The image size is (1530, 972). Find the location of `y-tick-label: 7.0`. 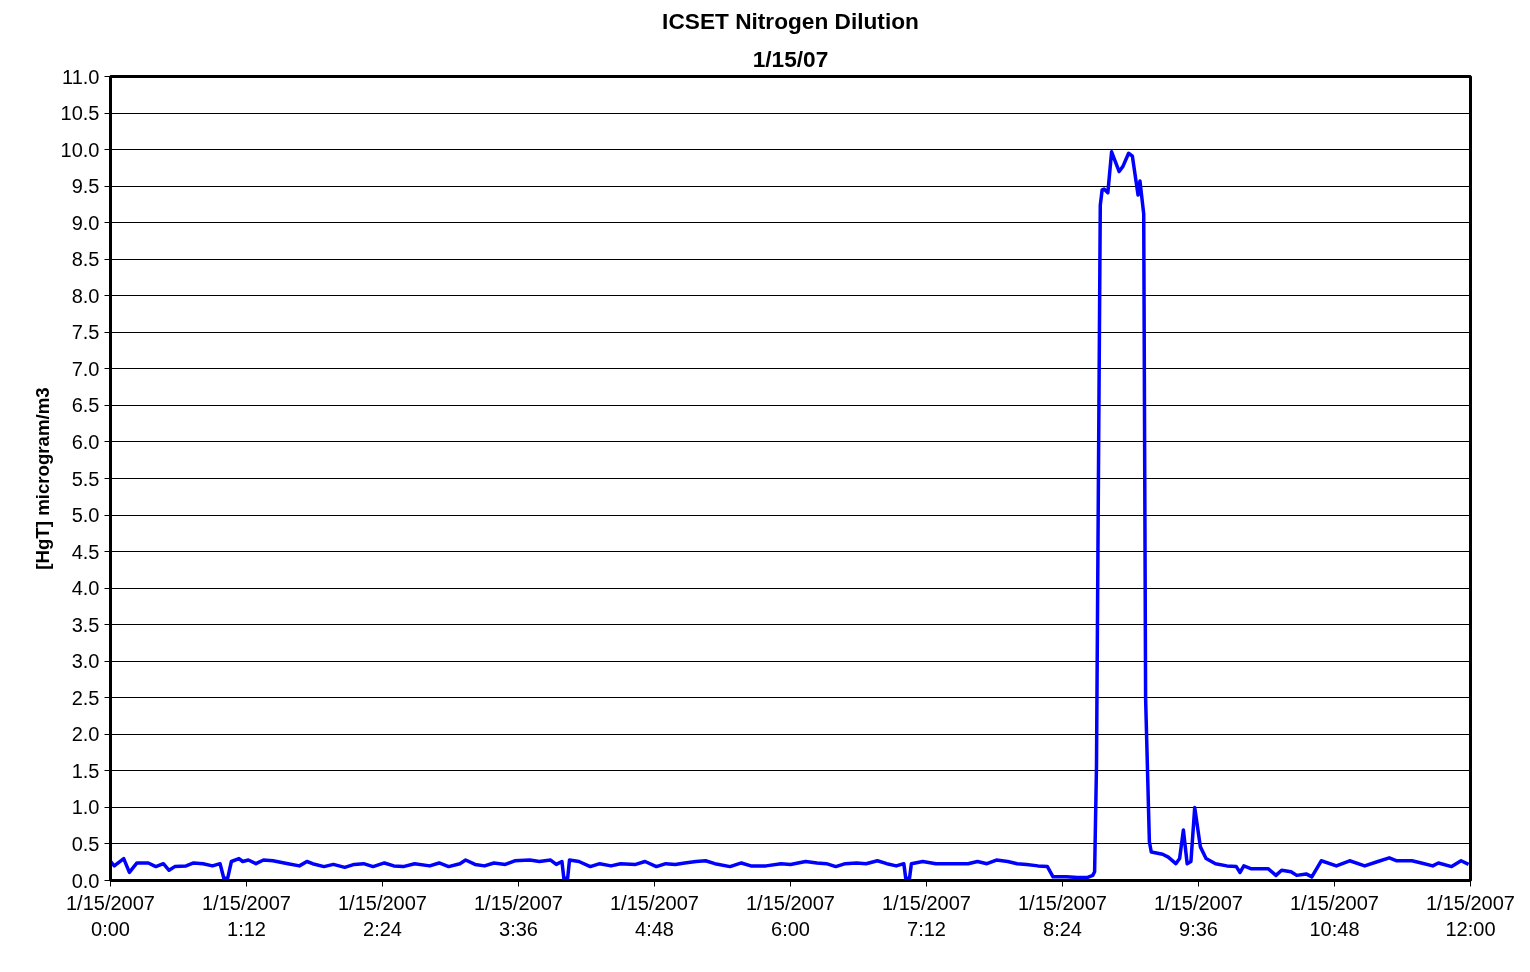

y-tick-label: 7.0 is located at coordinates (85, 368).